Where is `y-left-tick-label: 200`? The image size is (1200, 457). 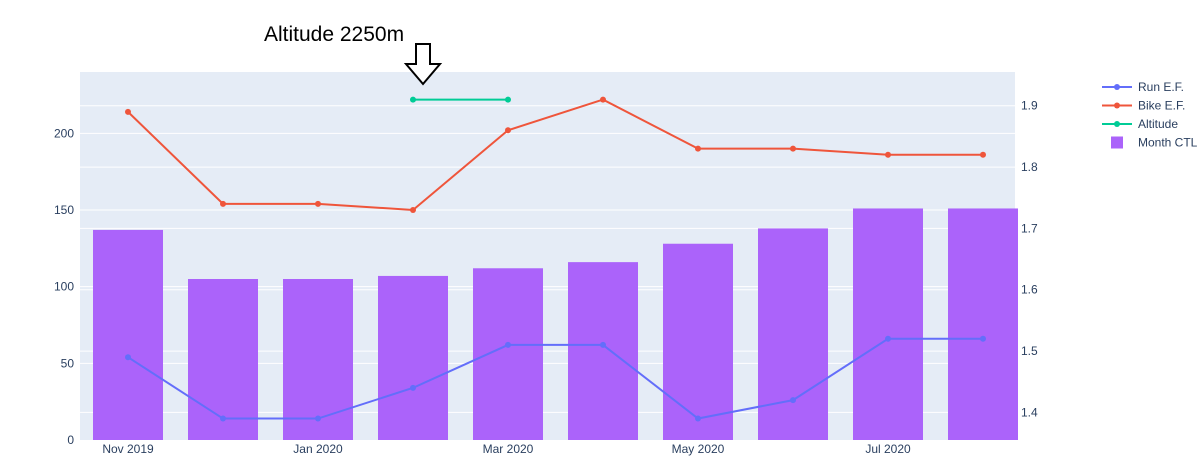
y-left-tick-label: 200 is located at coordinates (64, 133).